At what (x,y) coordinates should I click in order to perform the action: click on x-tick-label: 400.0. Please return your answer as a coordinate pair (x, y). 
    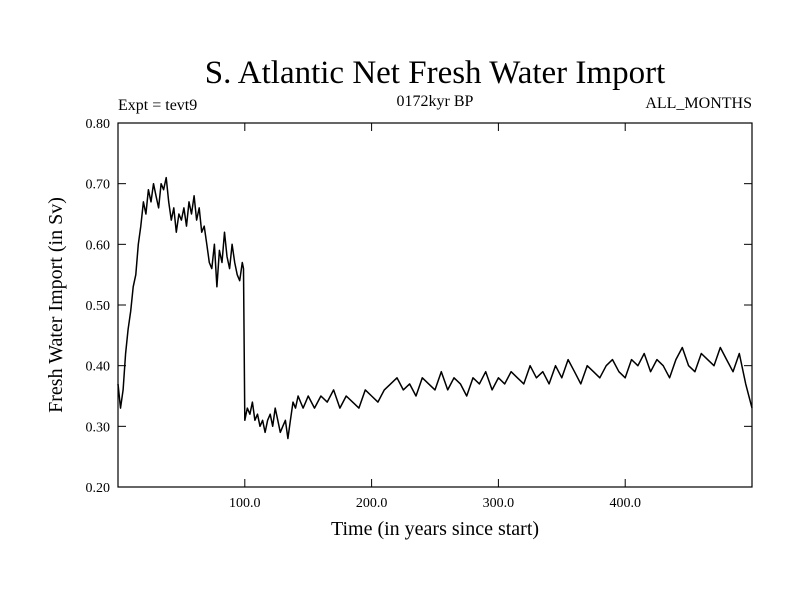
    Looking at the image, I should click on (625, 503).